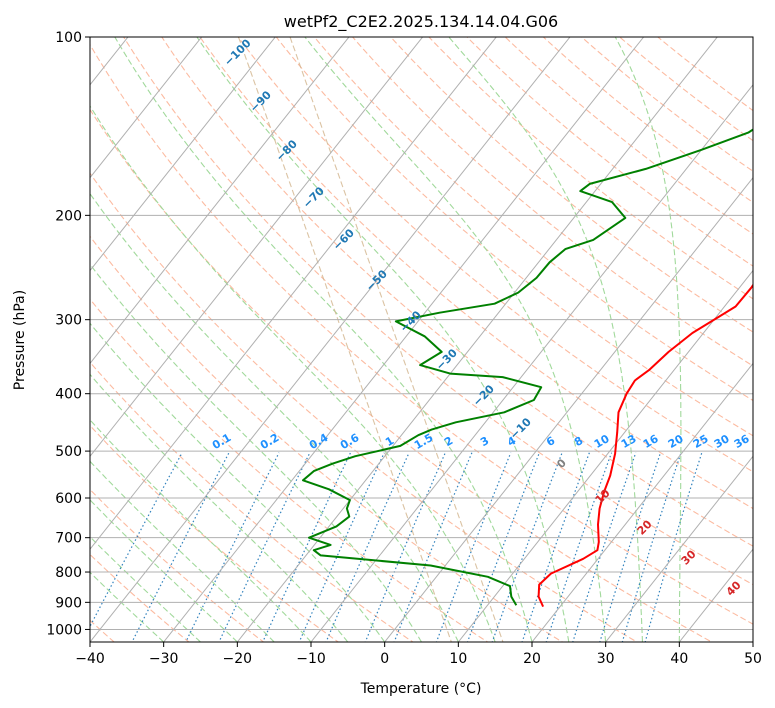 This screenshot has height=708, width=775. Describe the element at coordinates (68, 499) in the screenshot. I see `y-tick-label: 600` at that location.